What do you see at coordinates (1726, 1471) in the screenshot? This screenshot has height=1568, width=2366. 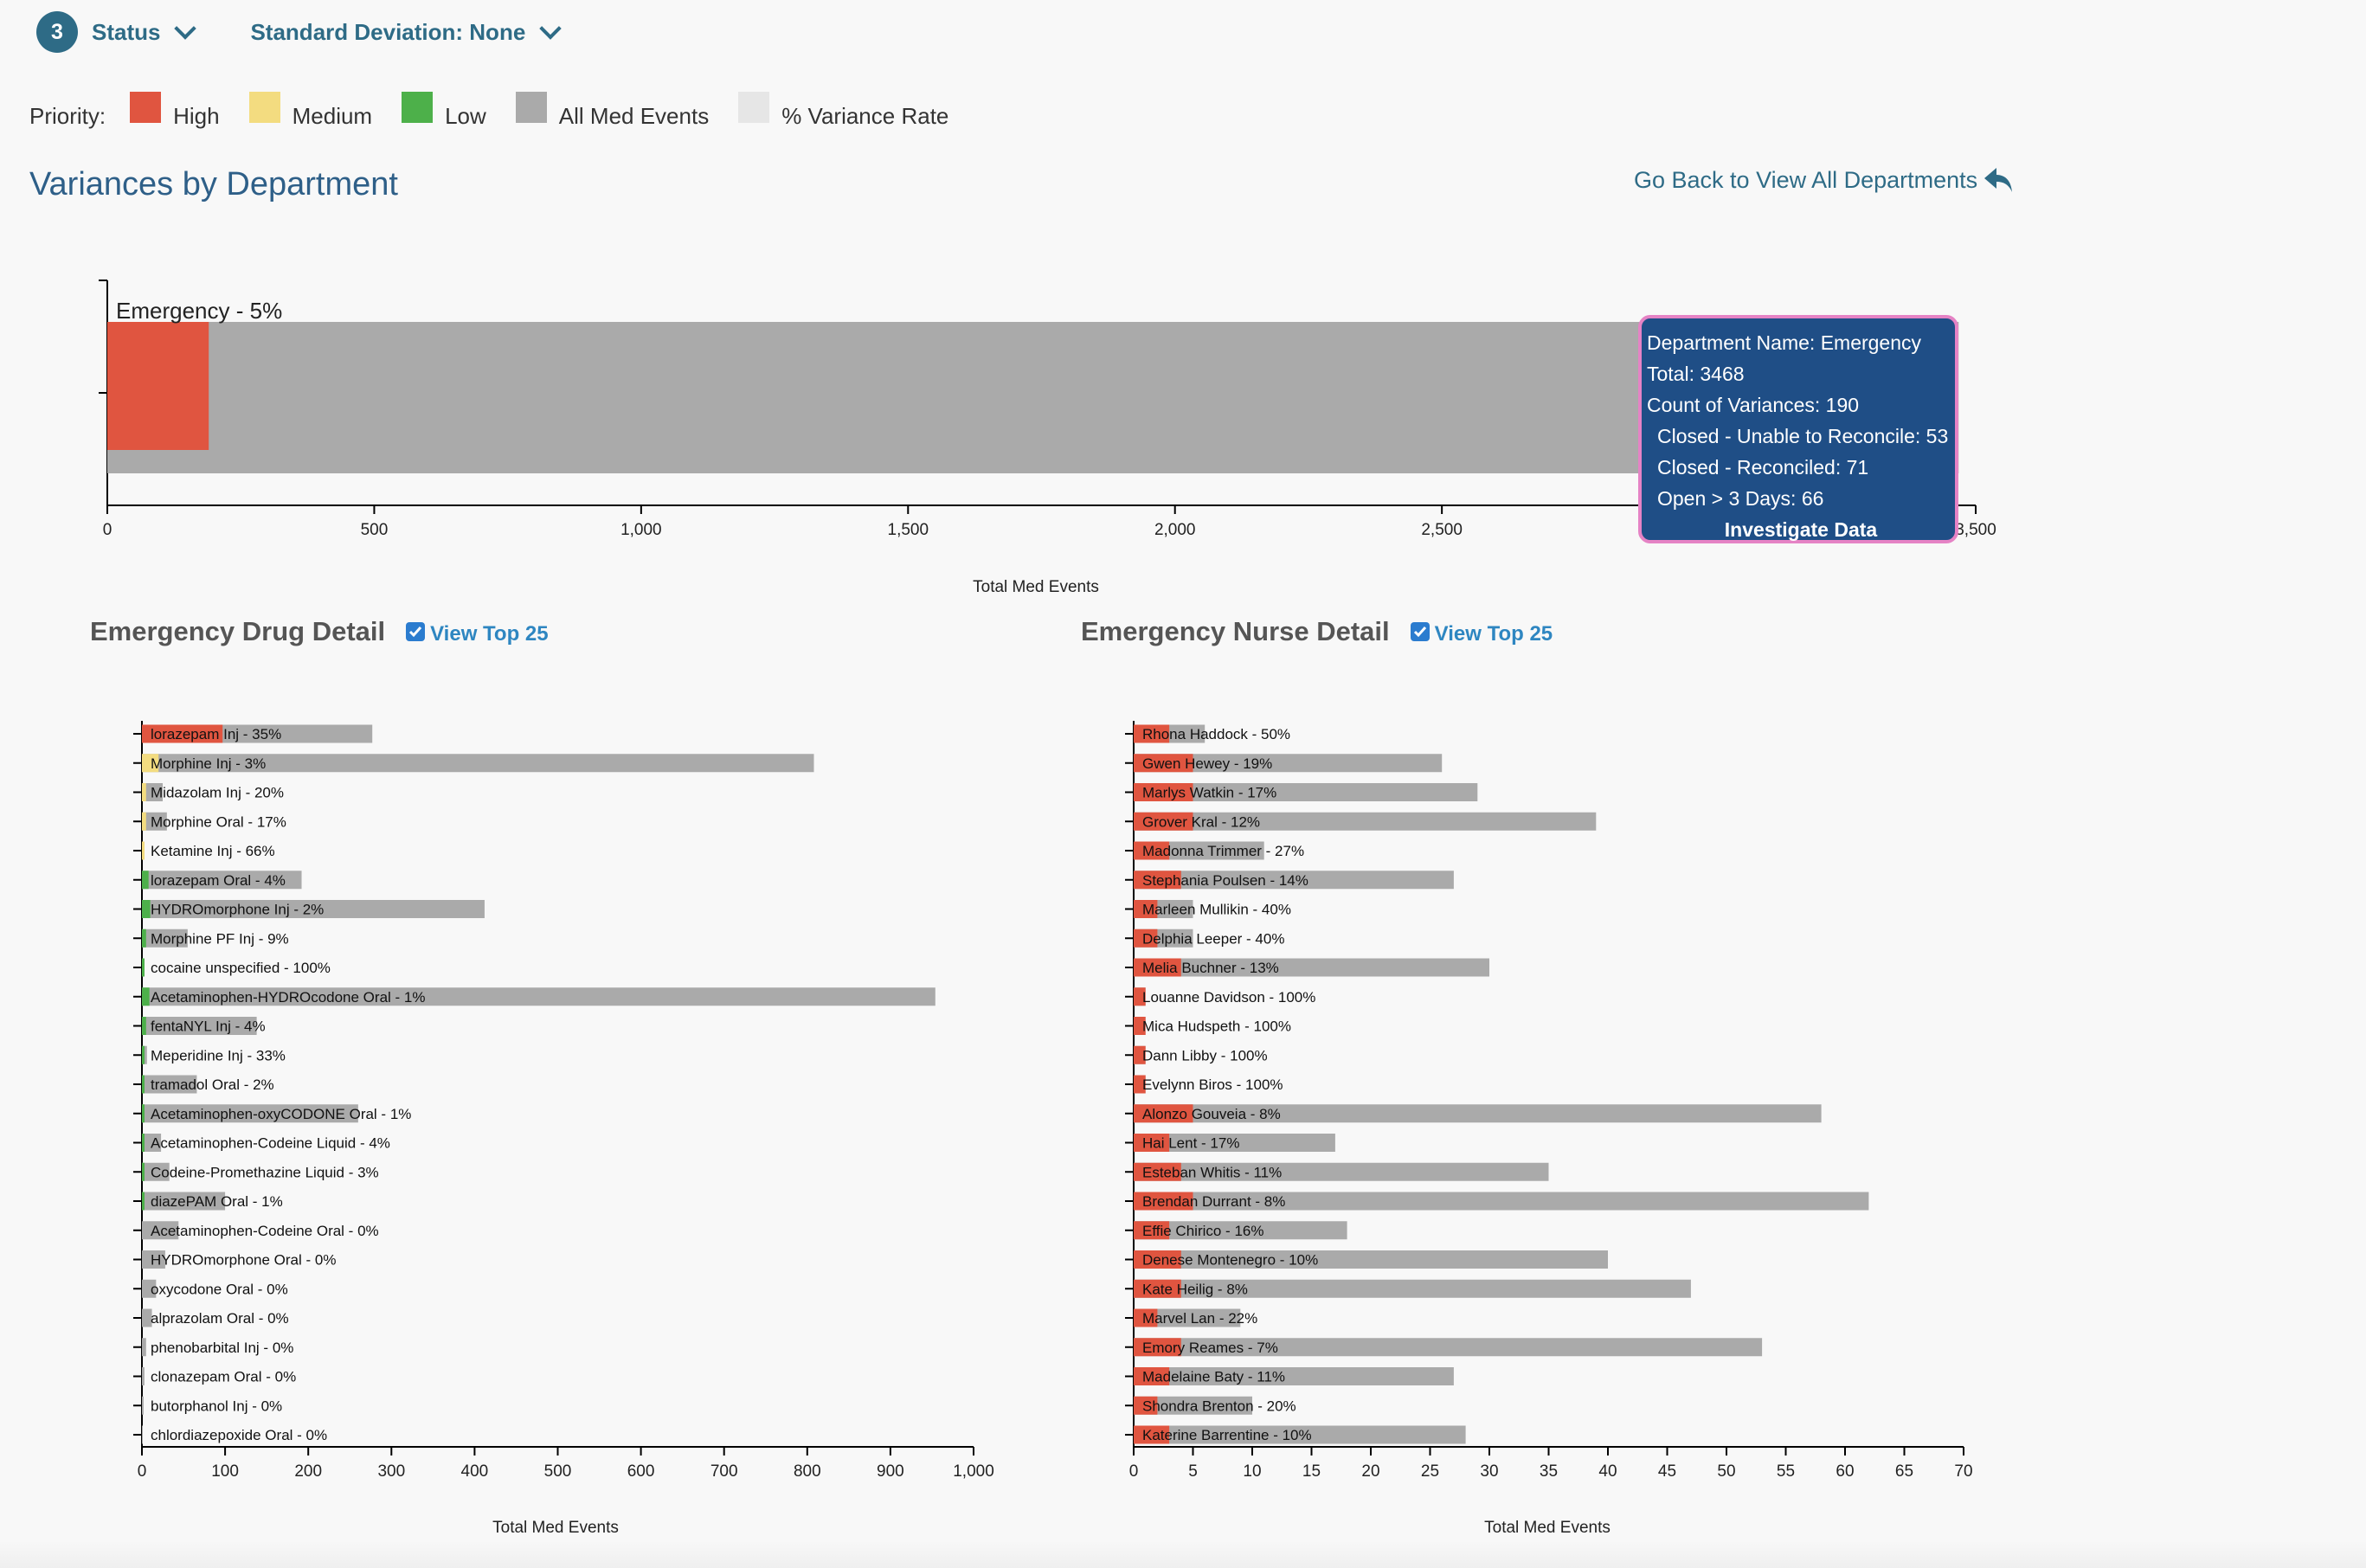 I see `x-tick-label: 50` at bounding box center [1726, 1471].